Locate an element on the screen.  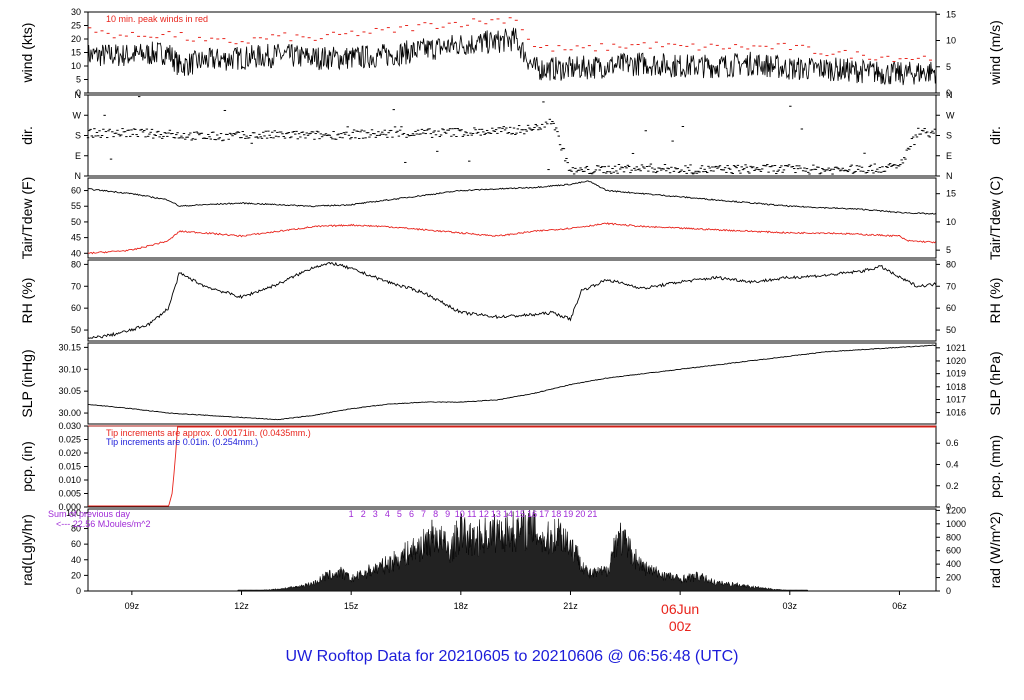
y-tick-label: 55 is located at coordinates (76, 206).